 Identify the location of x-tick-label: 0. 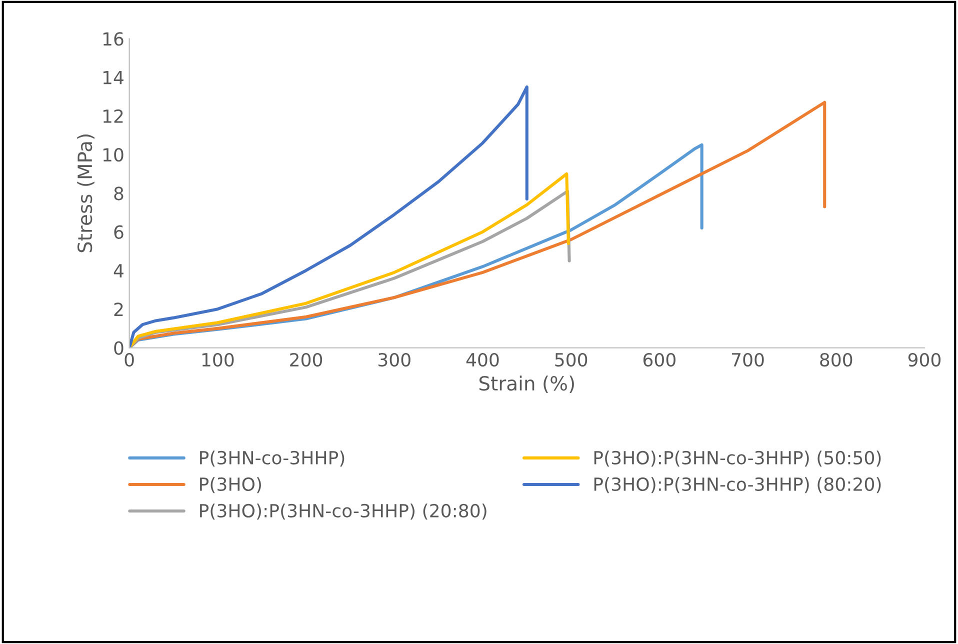
(129, 359).